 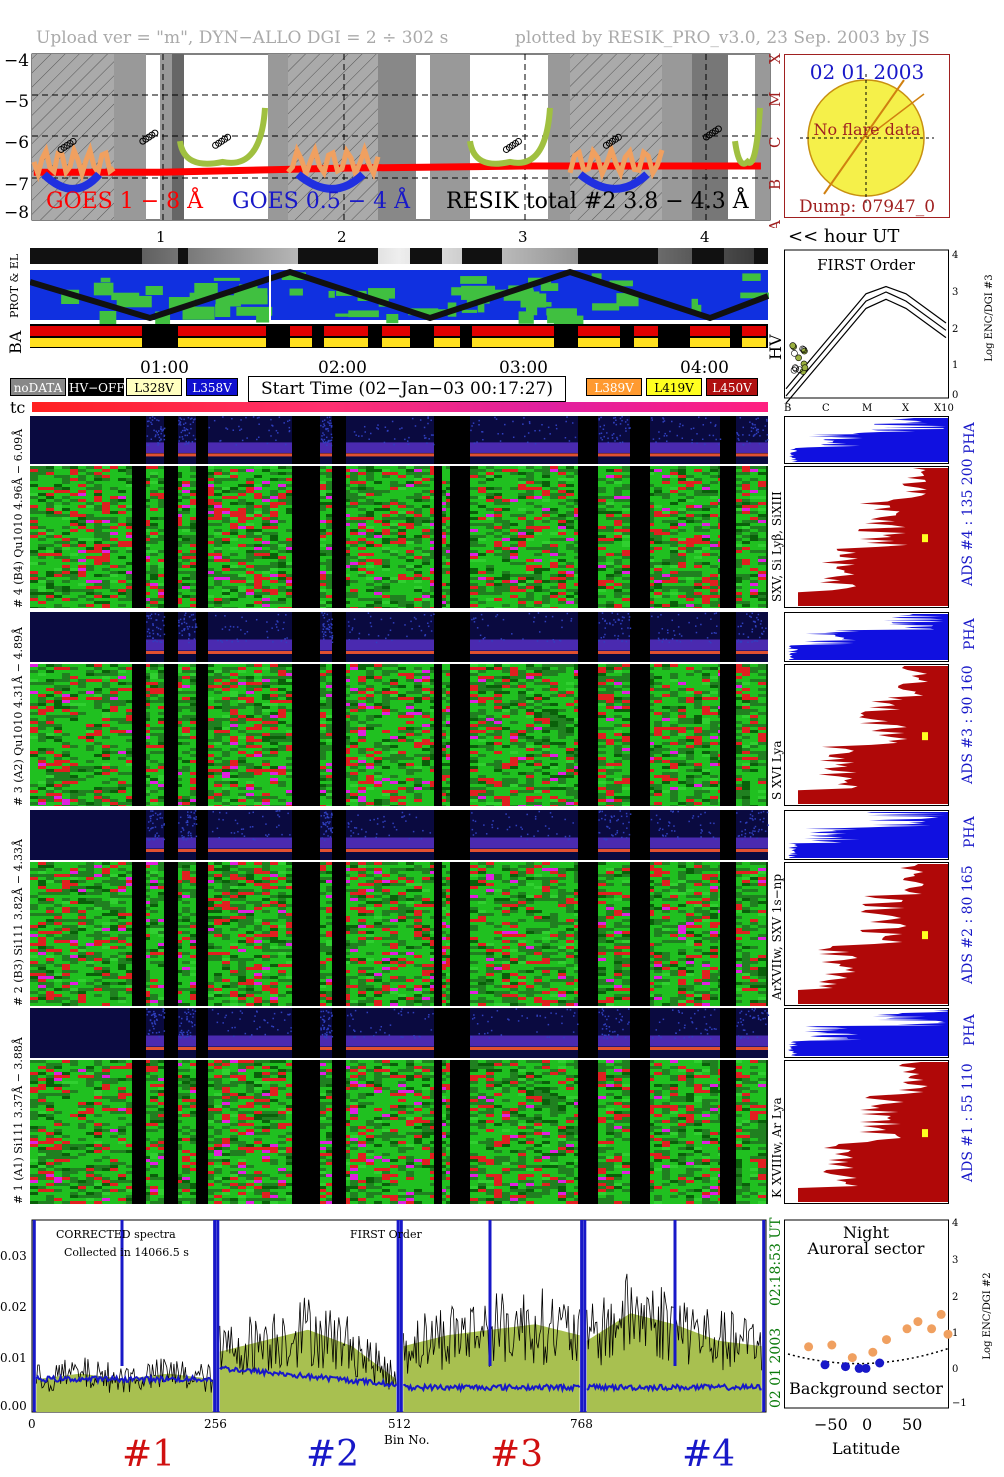 I want to click on hv-point, so click(x=794, y=353).